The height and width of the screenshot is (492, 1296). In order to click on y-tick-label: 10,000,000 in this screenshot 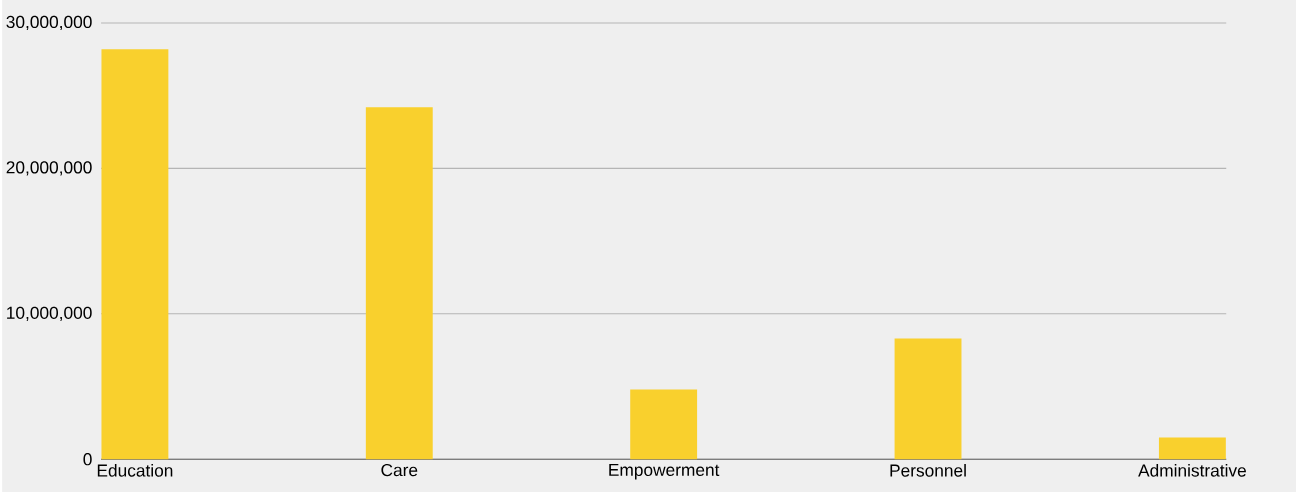, I will do `click(49, 313)`.